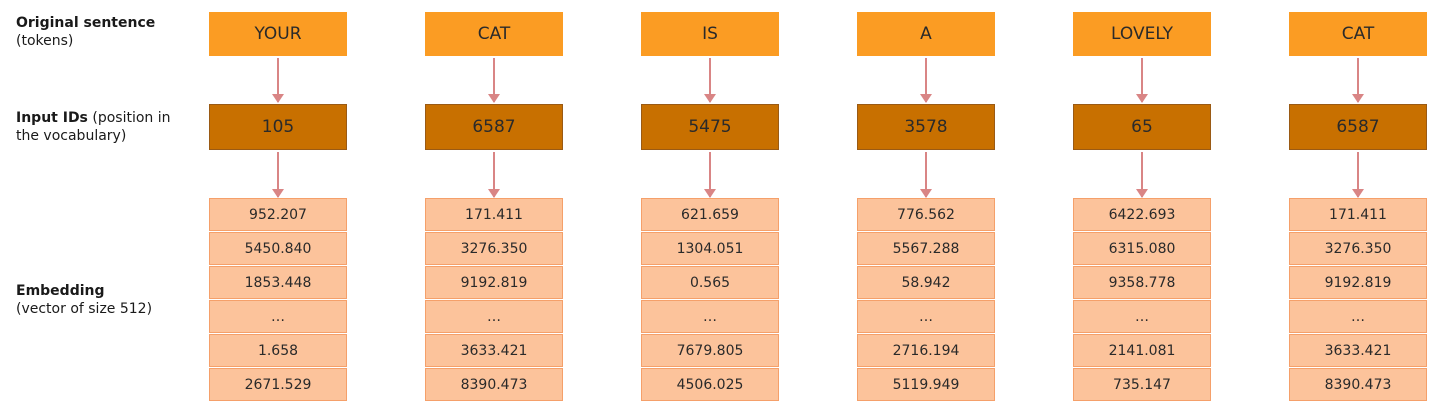  What do you see at coordinates (926, 214) in the screenshot?
I see `embedding-cell: 776.562` at bounding box center [926, 214].